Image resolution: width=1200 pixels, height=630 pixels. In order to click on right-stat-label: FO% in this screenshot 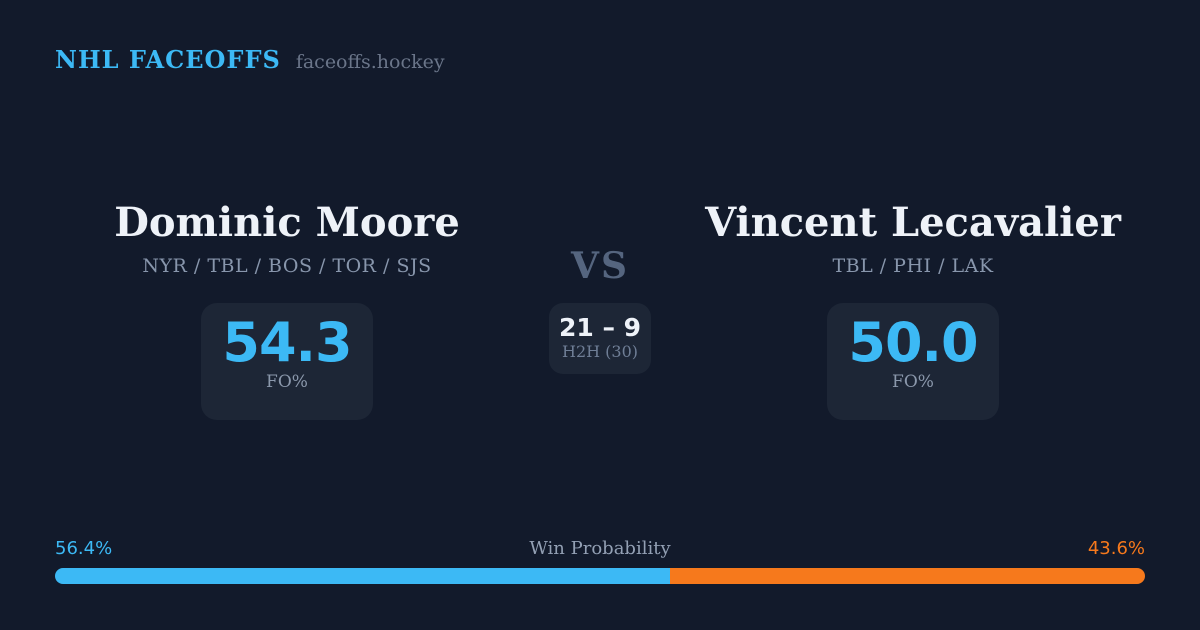, I will do `click(913, 382)`.